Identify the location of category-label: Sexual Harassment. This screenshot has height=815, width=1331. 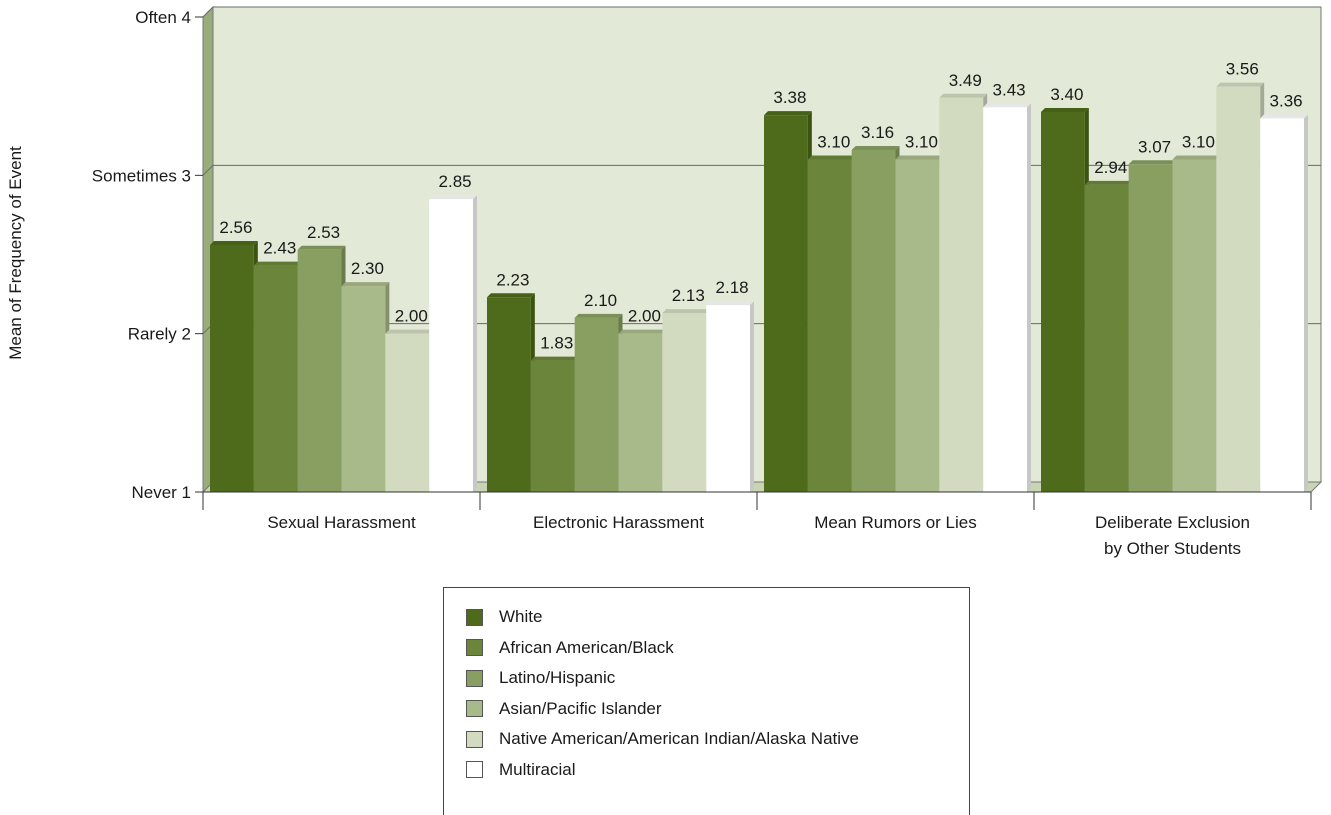
(341, 522).